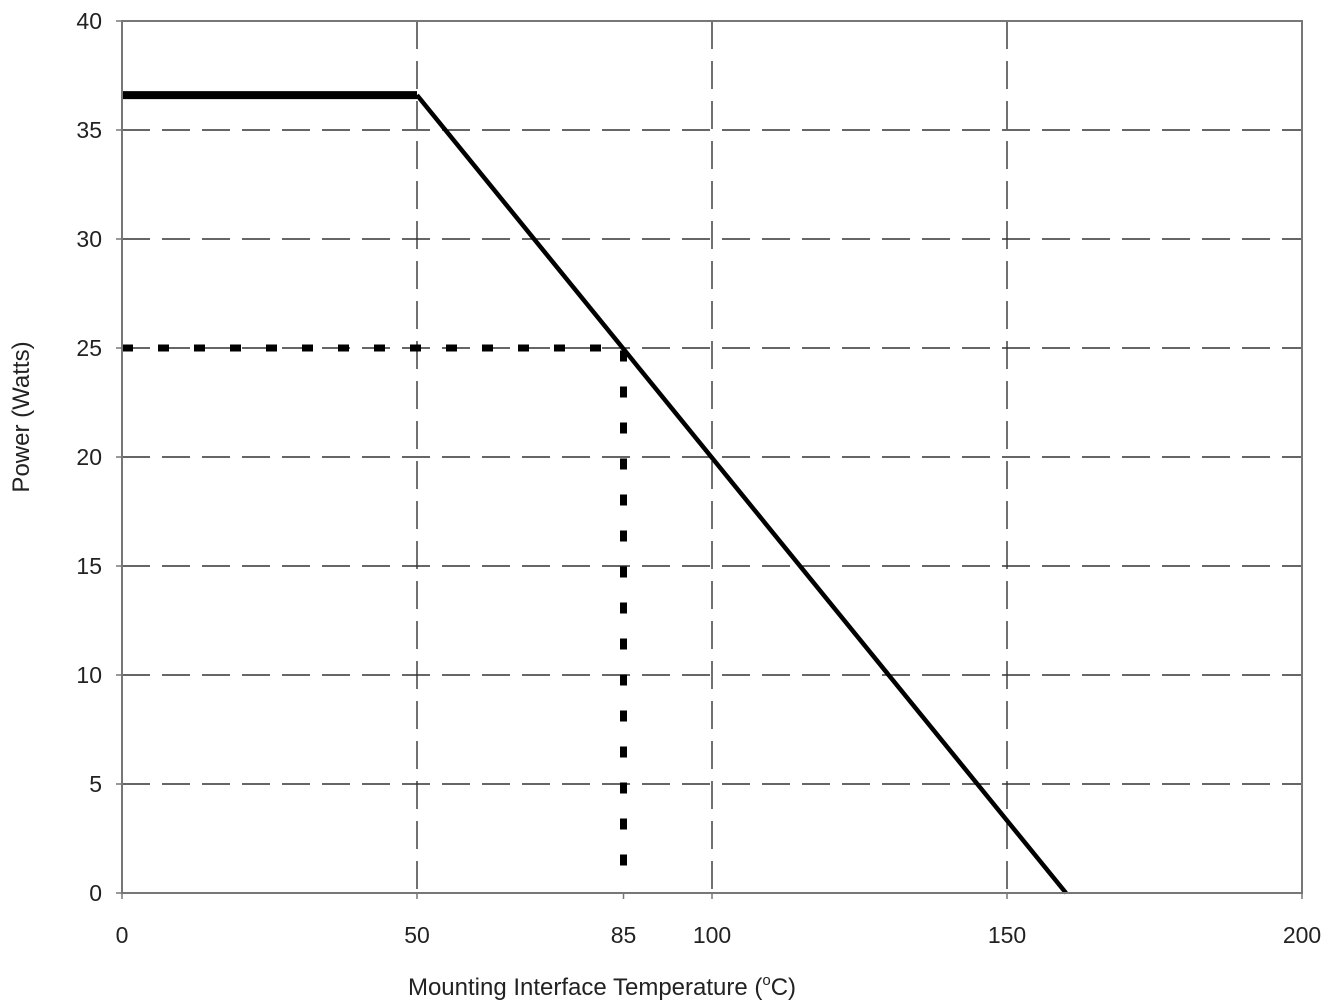  I want to click on x-axis-title: Mounting Interface Temperature (oC), so click(602, 986).